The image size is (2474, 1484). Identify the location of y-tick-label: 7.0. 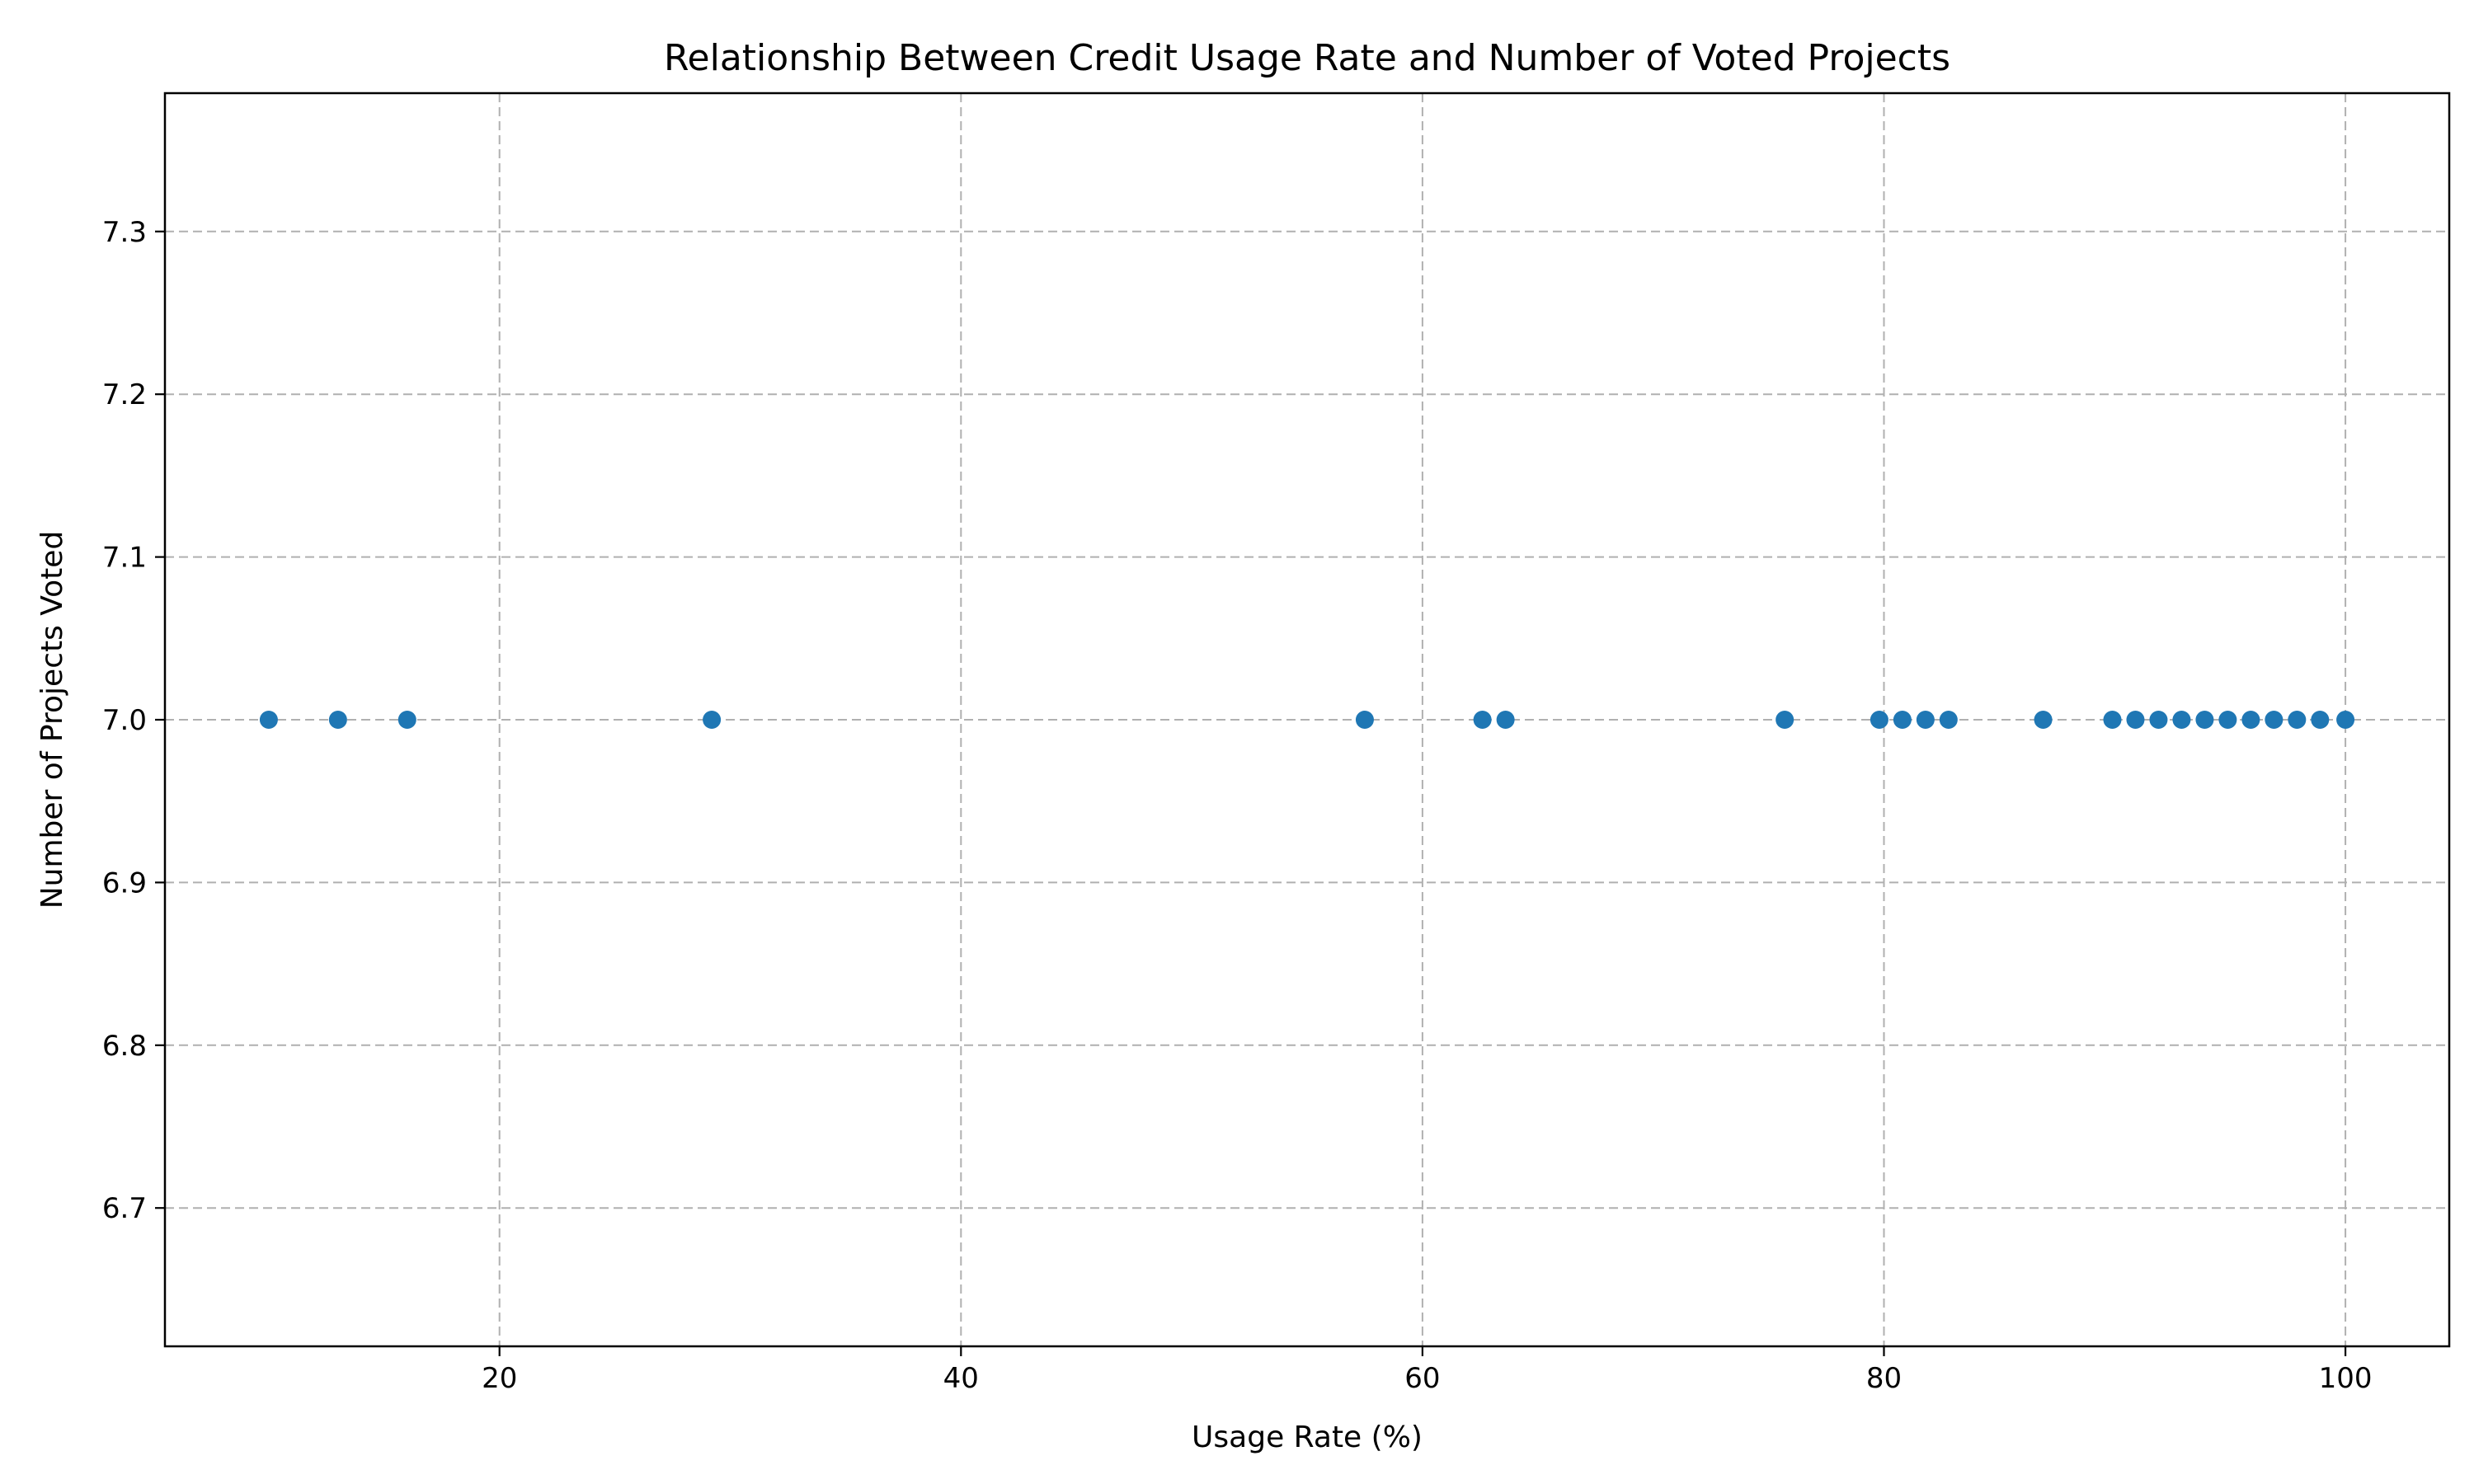
(124, 720).